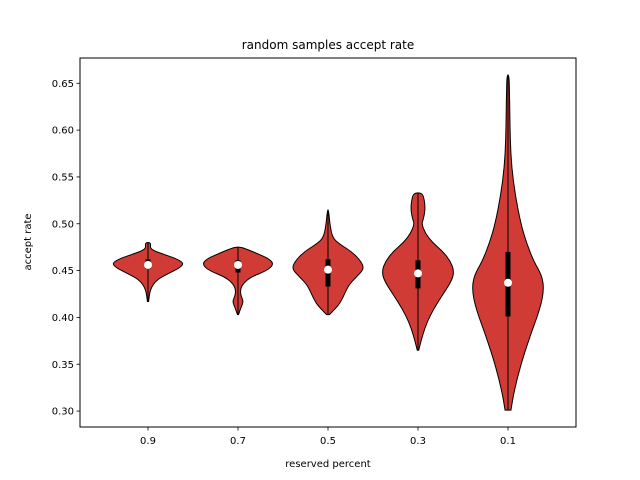 The height and width of the screenshot is (480, 640). Describe the element at coordinates (327, 464) in the screenshot. I see `x-axis-label: reserved percent` at that location.